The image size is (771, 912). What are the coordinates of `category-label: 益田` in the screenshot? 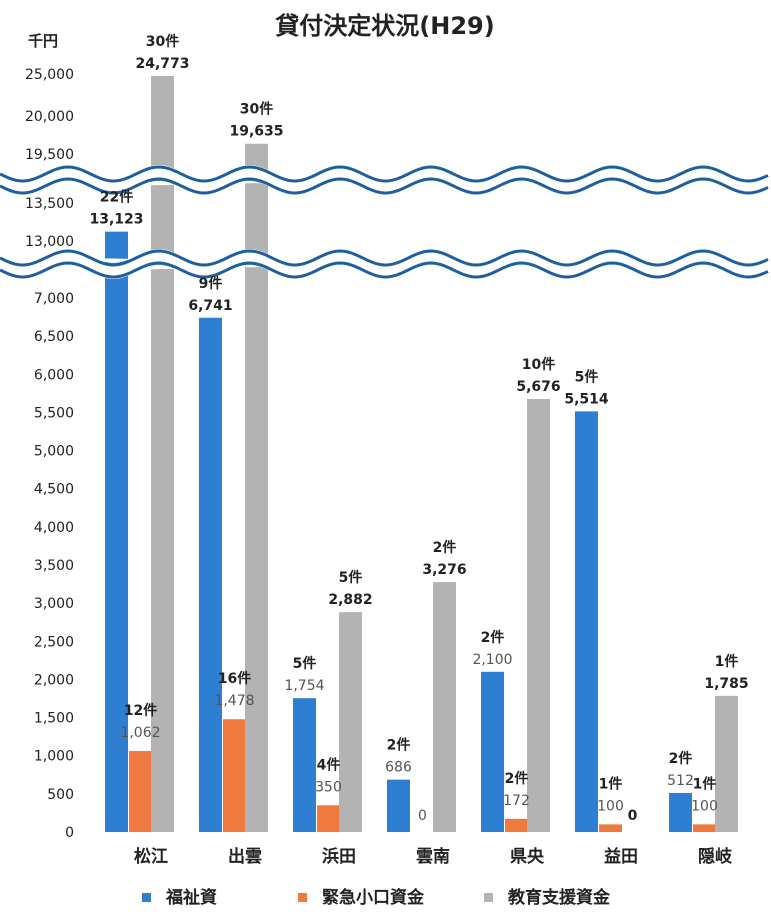 It's located at (621, 856).